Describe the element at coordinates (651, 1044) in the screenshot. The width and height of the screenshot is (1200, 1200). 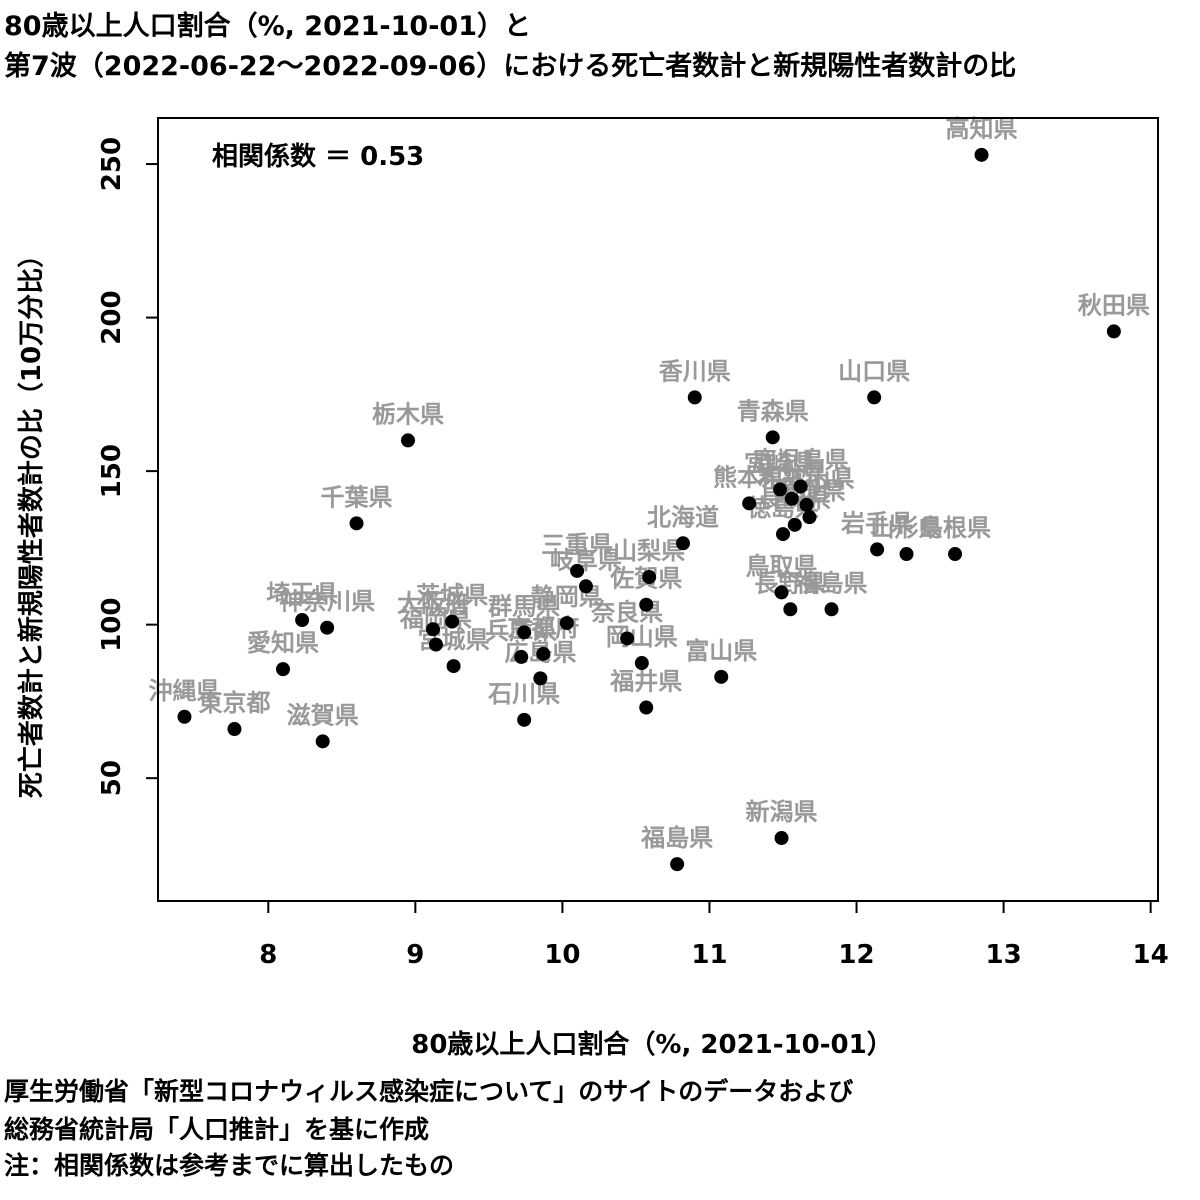
I see `x-axis-label: 80歳以上人口割合（%, 2021-10-01）` at that location.